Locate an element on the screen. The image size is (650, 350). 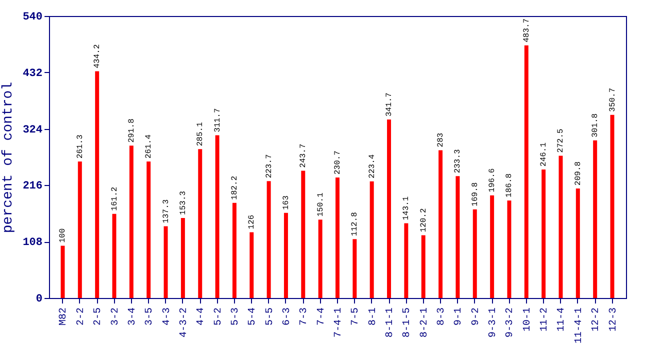
data-label: 350.7 is located at coordinates (613, 100).